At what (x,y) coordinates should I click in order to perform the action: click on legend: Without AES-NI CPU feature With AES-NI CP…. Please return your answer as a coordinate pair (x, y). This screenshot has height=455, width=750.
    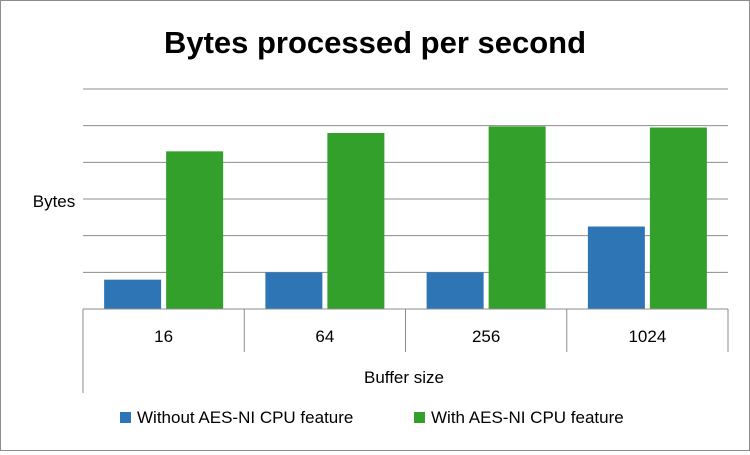
    Looking at the image, I should click on (372, 417).